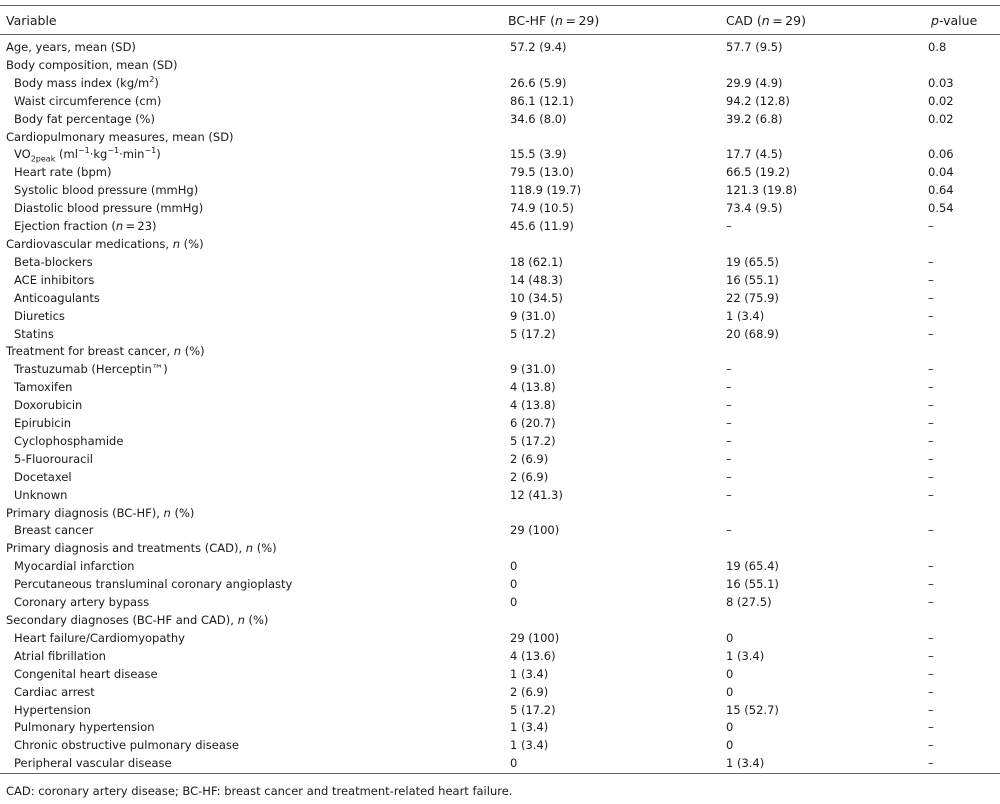 The height and width of the screenshot is (804, 1000). I want to click on cell-bchf: 4 (13.6), so click(533, 655).